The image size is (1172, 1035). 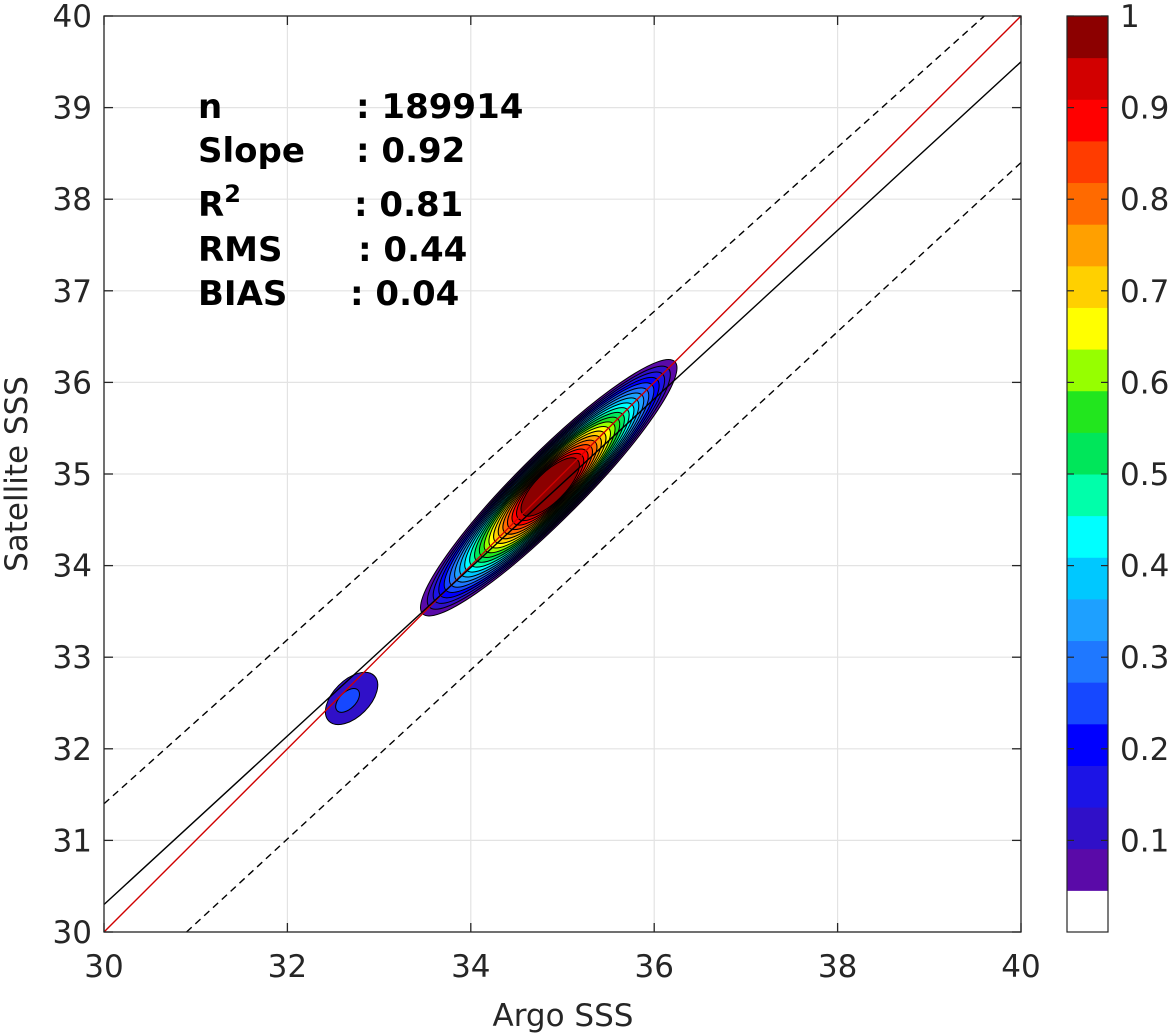 What do you see at coordinates (837, 967) in the screenshot?
I see `x-tick-label: 38` at bounding box center [837, 967].